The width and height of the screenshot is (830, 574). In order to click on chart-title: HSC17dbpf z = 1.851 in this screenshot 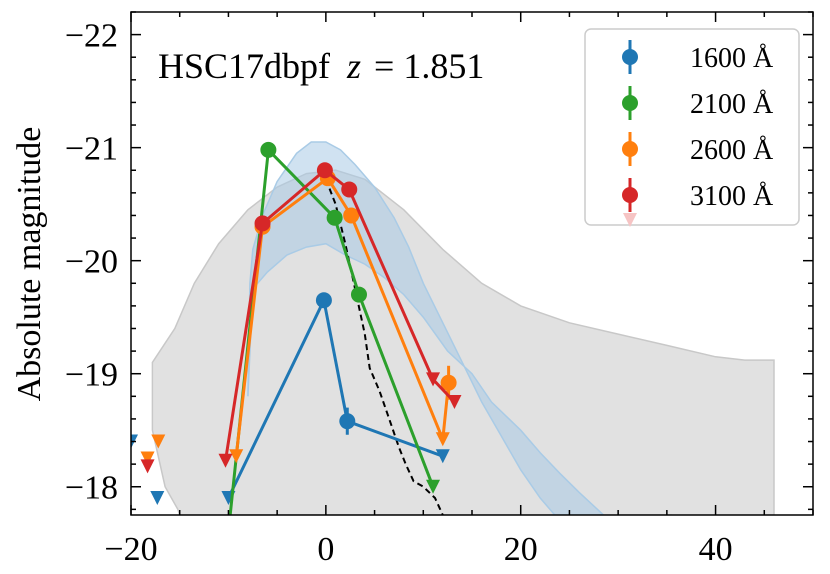, I will do `click(321, 66)`.